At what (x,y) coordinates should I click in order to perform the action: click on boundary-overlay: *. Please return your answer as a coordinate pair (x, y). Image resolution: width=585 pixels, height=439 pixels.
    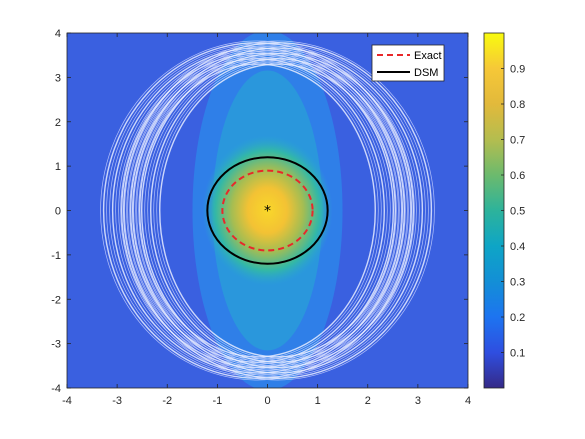
    Looking at the image, I should click on (267, 210).